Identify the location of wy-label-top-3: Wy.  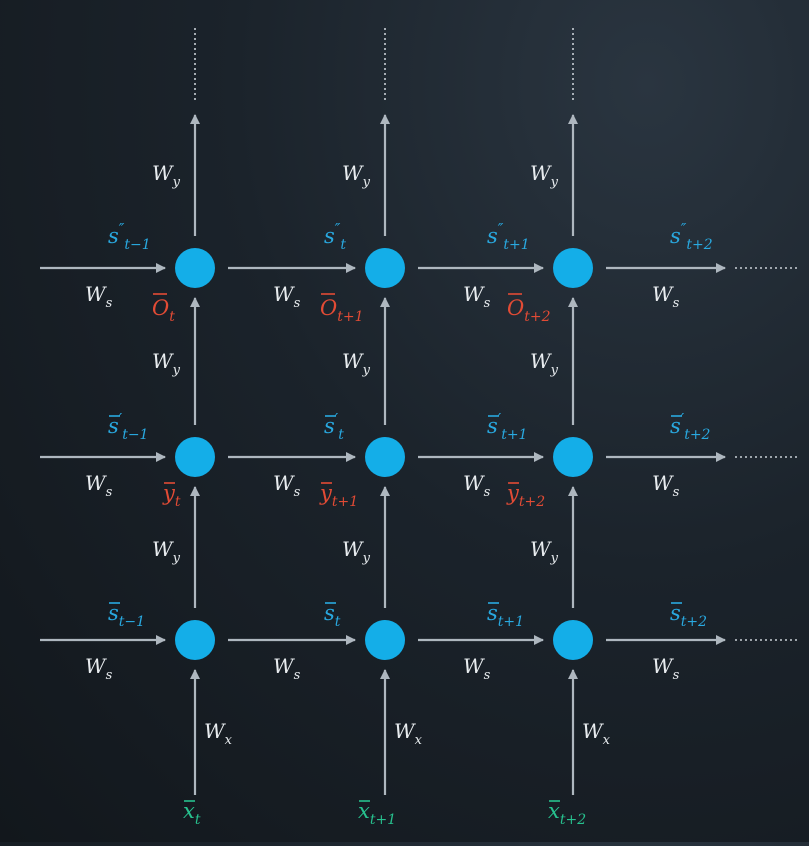
(544, 175).